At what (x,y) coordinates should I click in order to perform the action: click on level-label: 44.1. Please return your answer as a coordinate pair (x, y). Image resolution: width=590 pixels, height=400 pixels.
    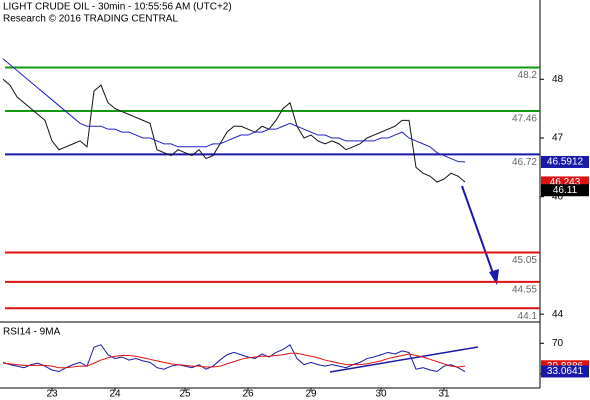
    Looking at the image, I should click on (528, 316).